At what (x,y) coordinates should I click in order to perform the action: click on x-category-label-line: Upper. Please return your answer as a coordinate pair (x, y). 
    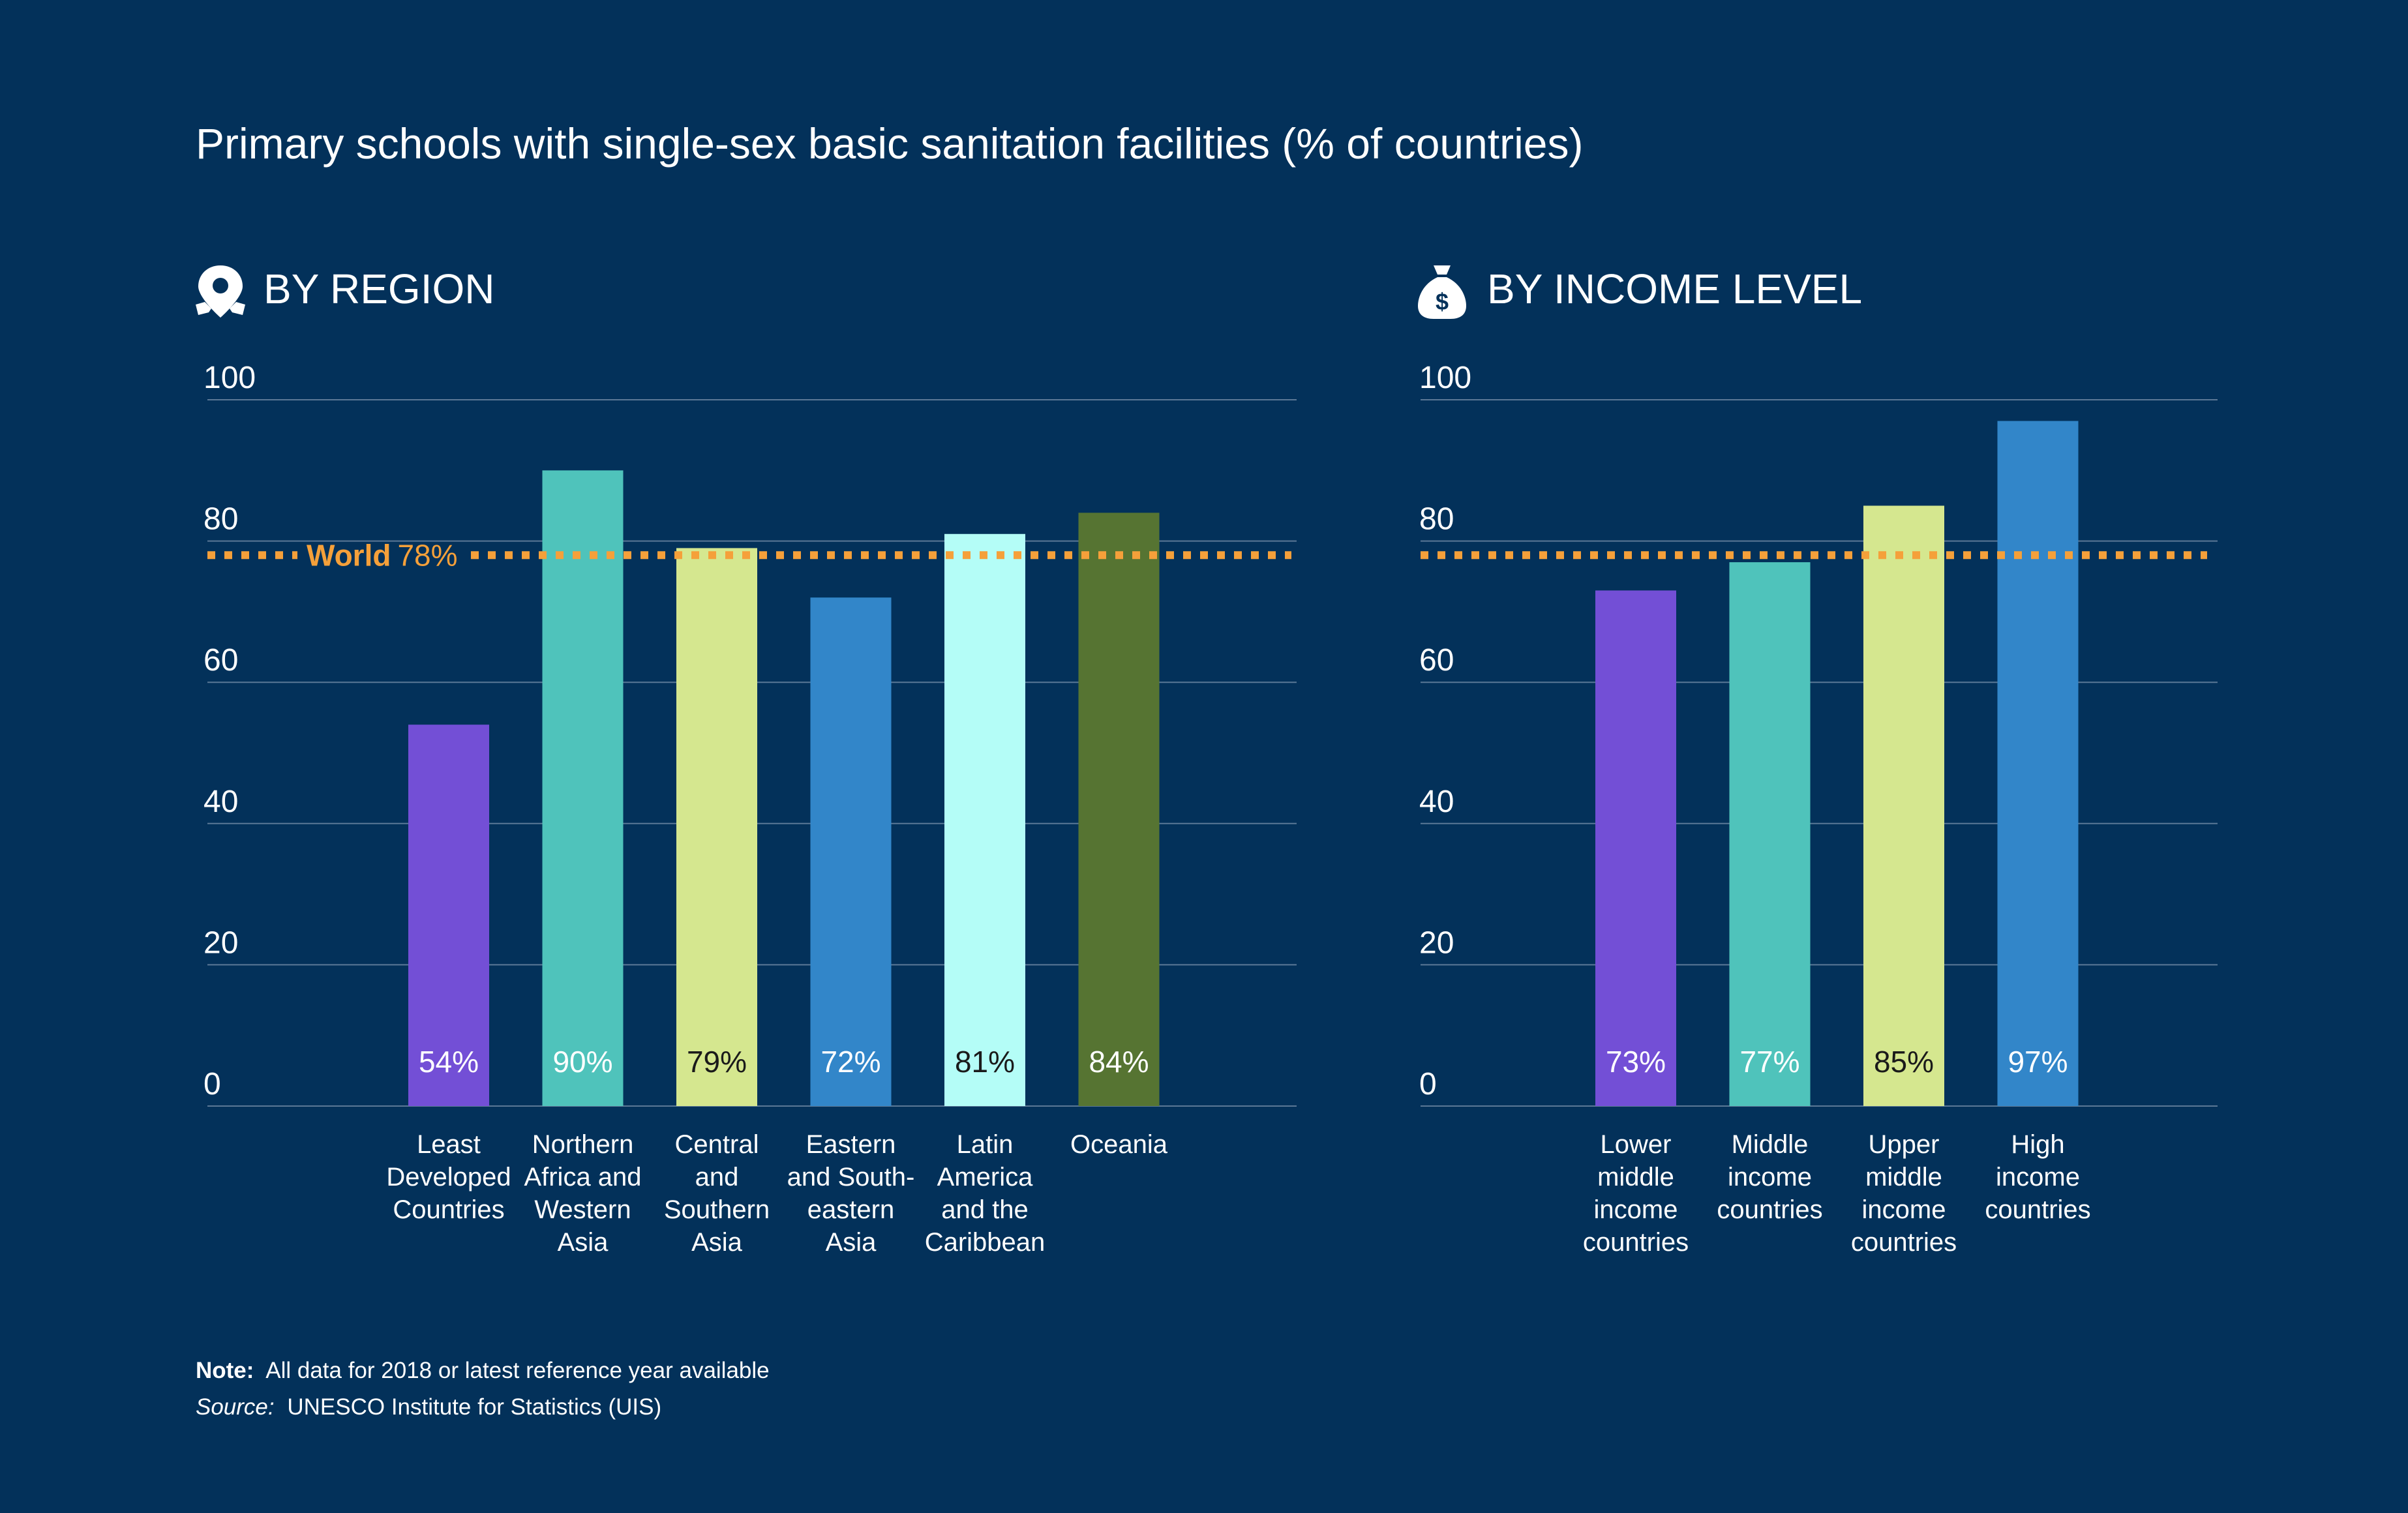
    Looking at the image, I should click on (1905, 1144).